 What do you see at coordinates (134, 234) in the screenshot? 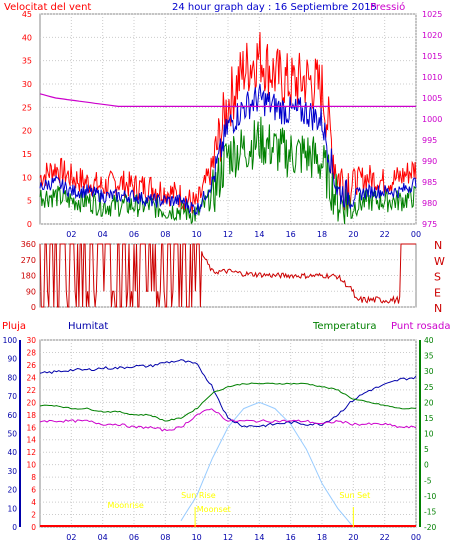
I see `wind-x-tick: 06` at bounding box center [134, 234].